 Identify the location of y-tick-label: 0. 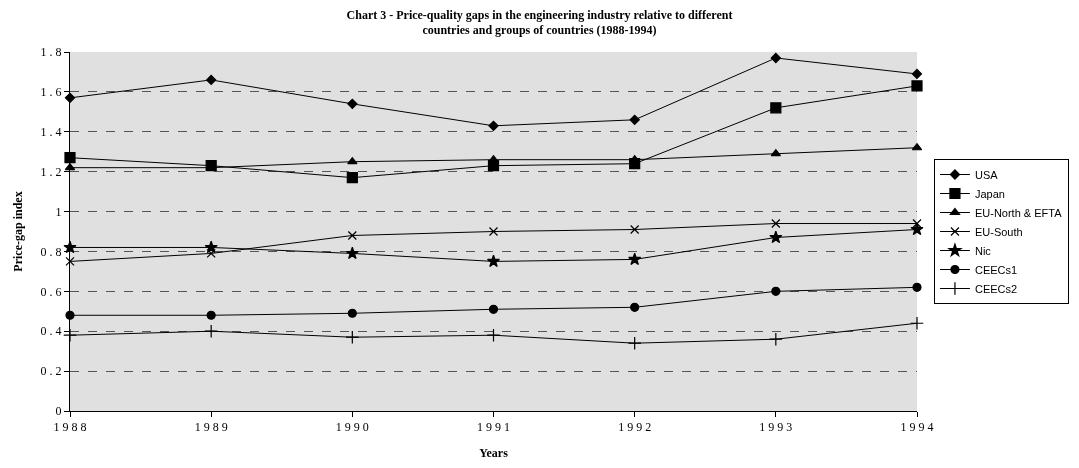
(58, 411).